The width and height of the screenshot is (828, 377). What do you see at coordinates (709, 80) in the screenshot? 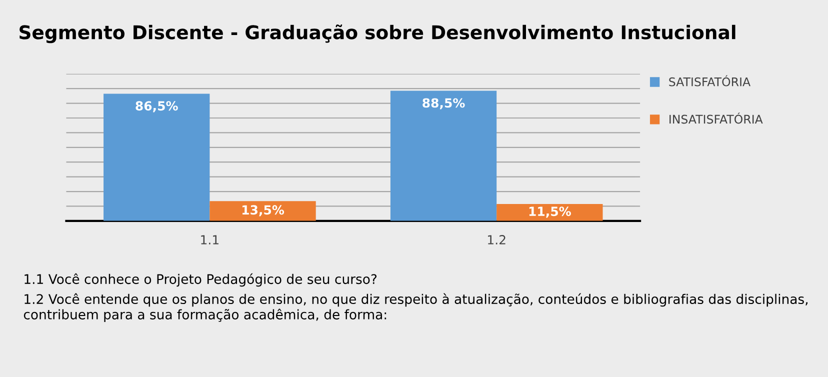
I see `legend-label: SATISFATÓRIA` at bounding box center [709, 80].